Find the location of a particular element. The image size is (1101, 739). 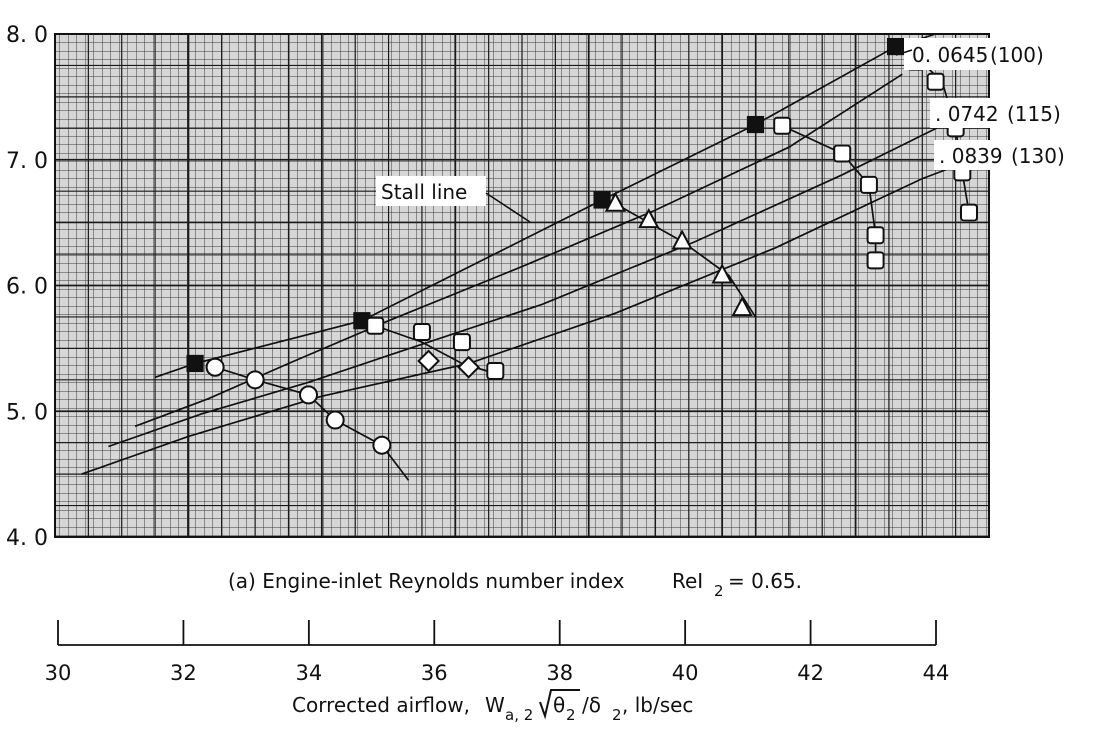

speed-line-label-1-pct: (100) is located at coordinates (1017, 55).